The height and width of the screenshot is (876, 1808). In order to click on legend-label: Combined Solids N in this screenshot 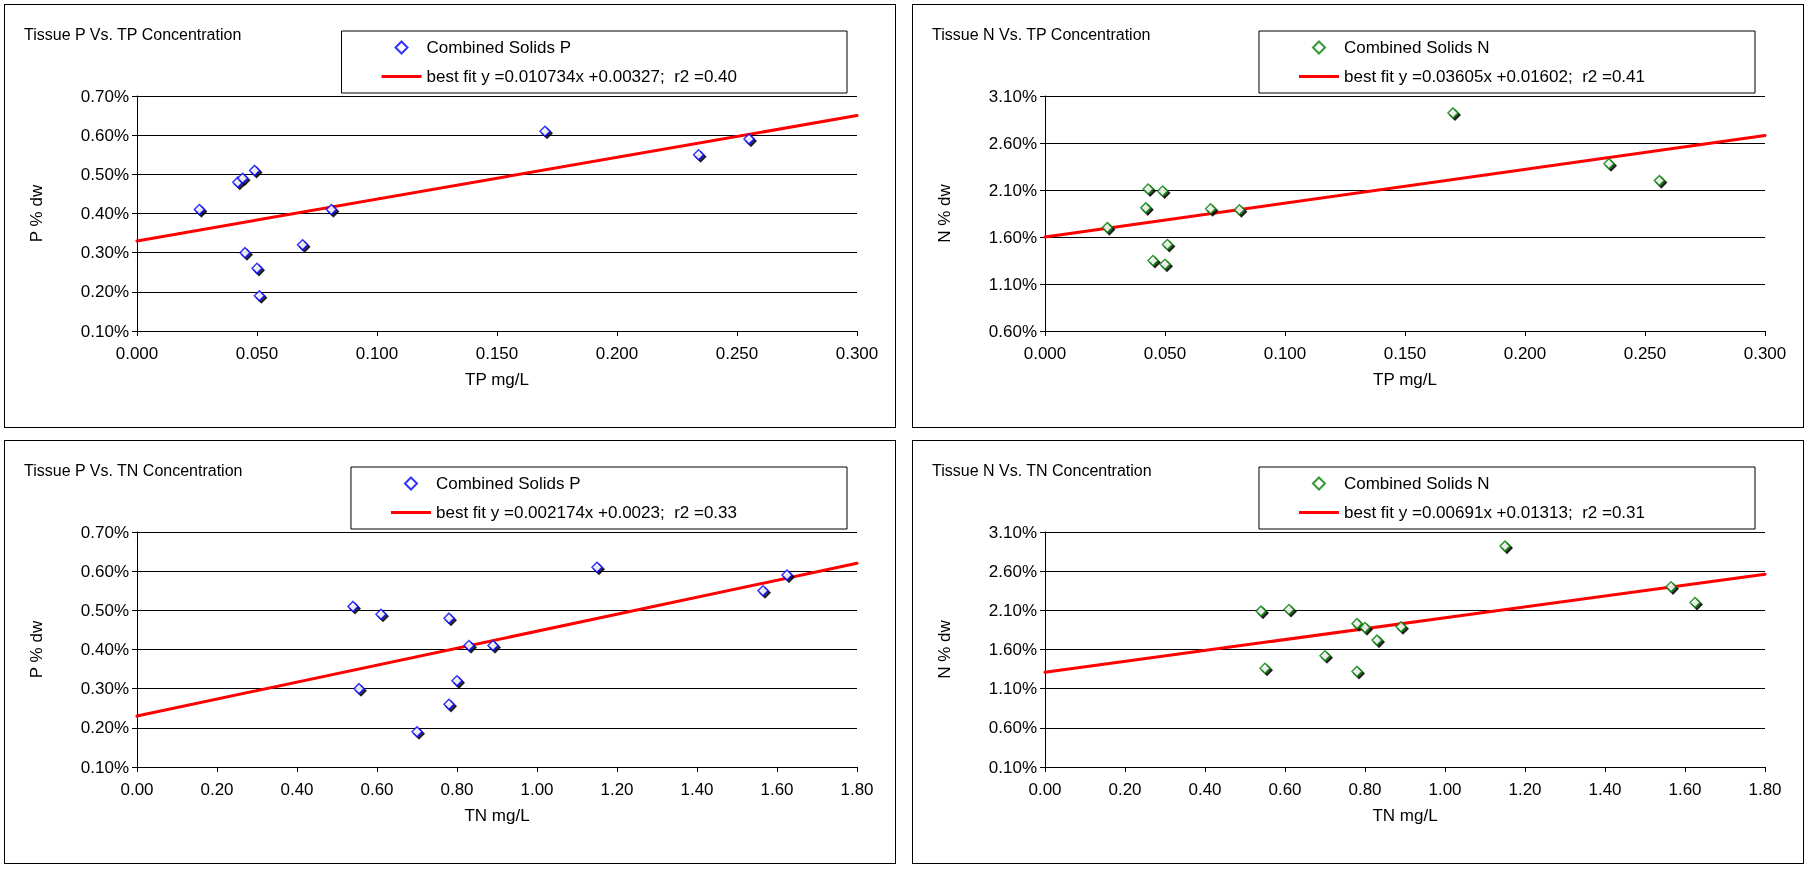, I will do `click(1416, 47)`.